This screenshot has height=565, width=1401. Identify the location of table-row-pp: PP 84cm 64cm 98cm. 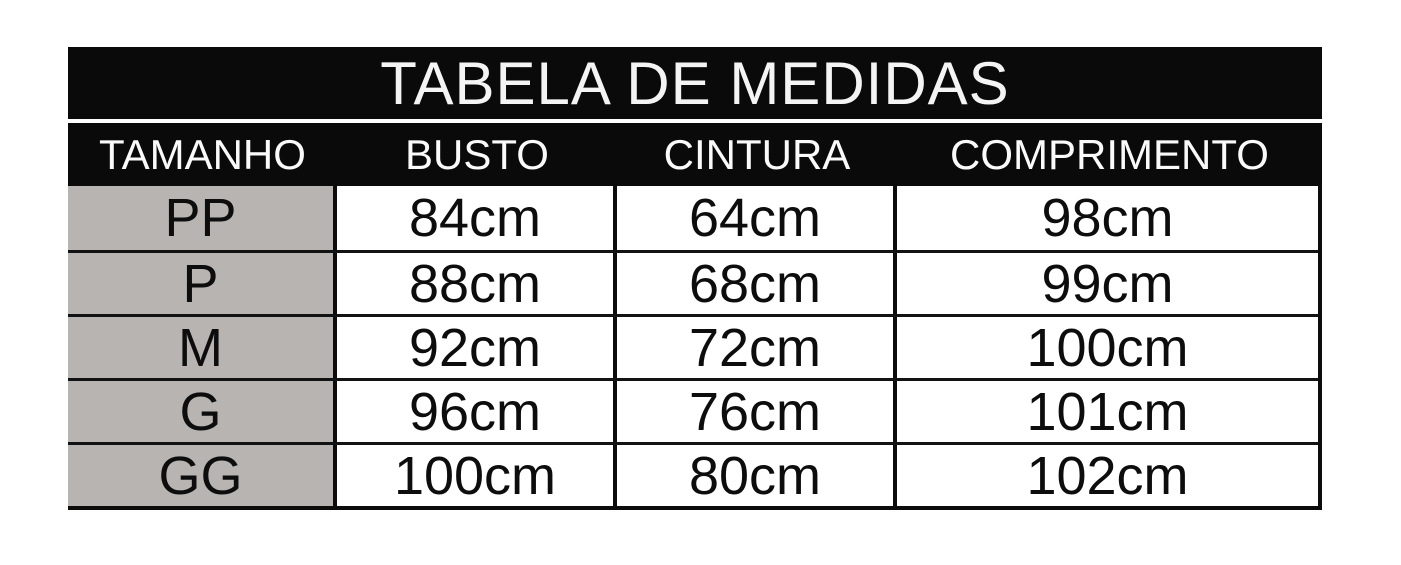
(693, 218).